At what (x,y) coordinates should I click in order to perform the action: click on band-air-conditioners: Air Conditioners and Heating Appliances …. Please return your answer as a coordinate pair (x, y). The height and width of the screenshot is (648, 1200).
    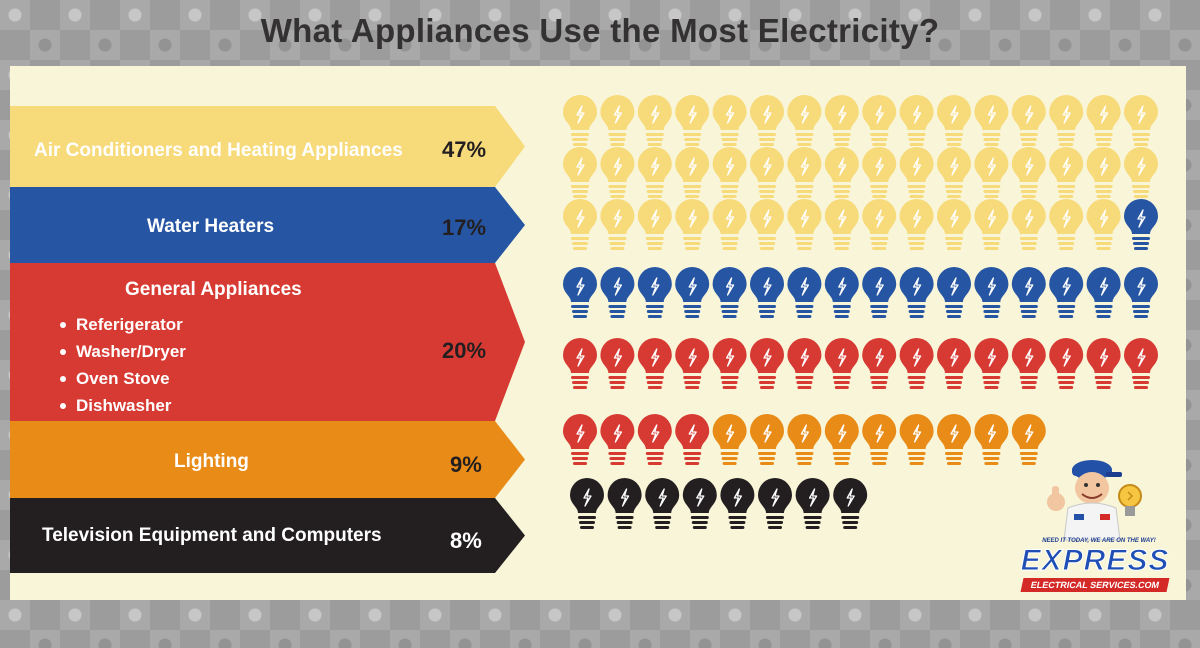
    Looking at the image, I should click on (267, 146).